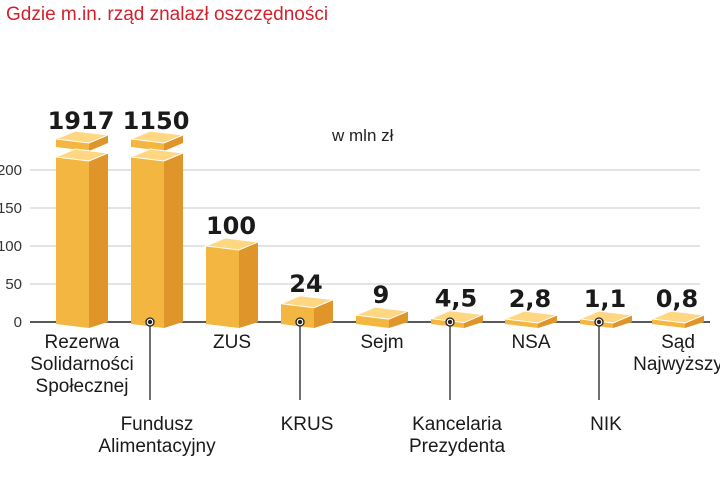  I want to click on value-label: 2,8, so click(530, 299).